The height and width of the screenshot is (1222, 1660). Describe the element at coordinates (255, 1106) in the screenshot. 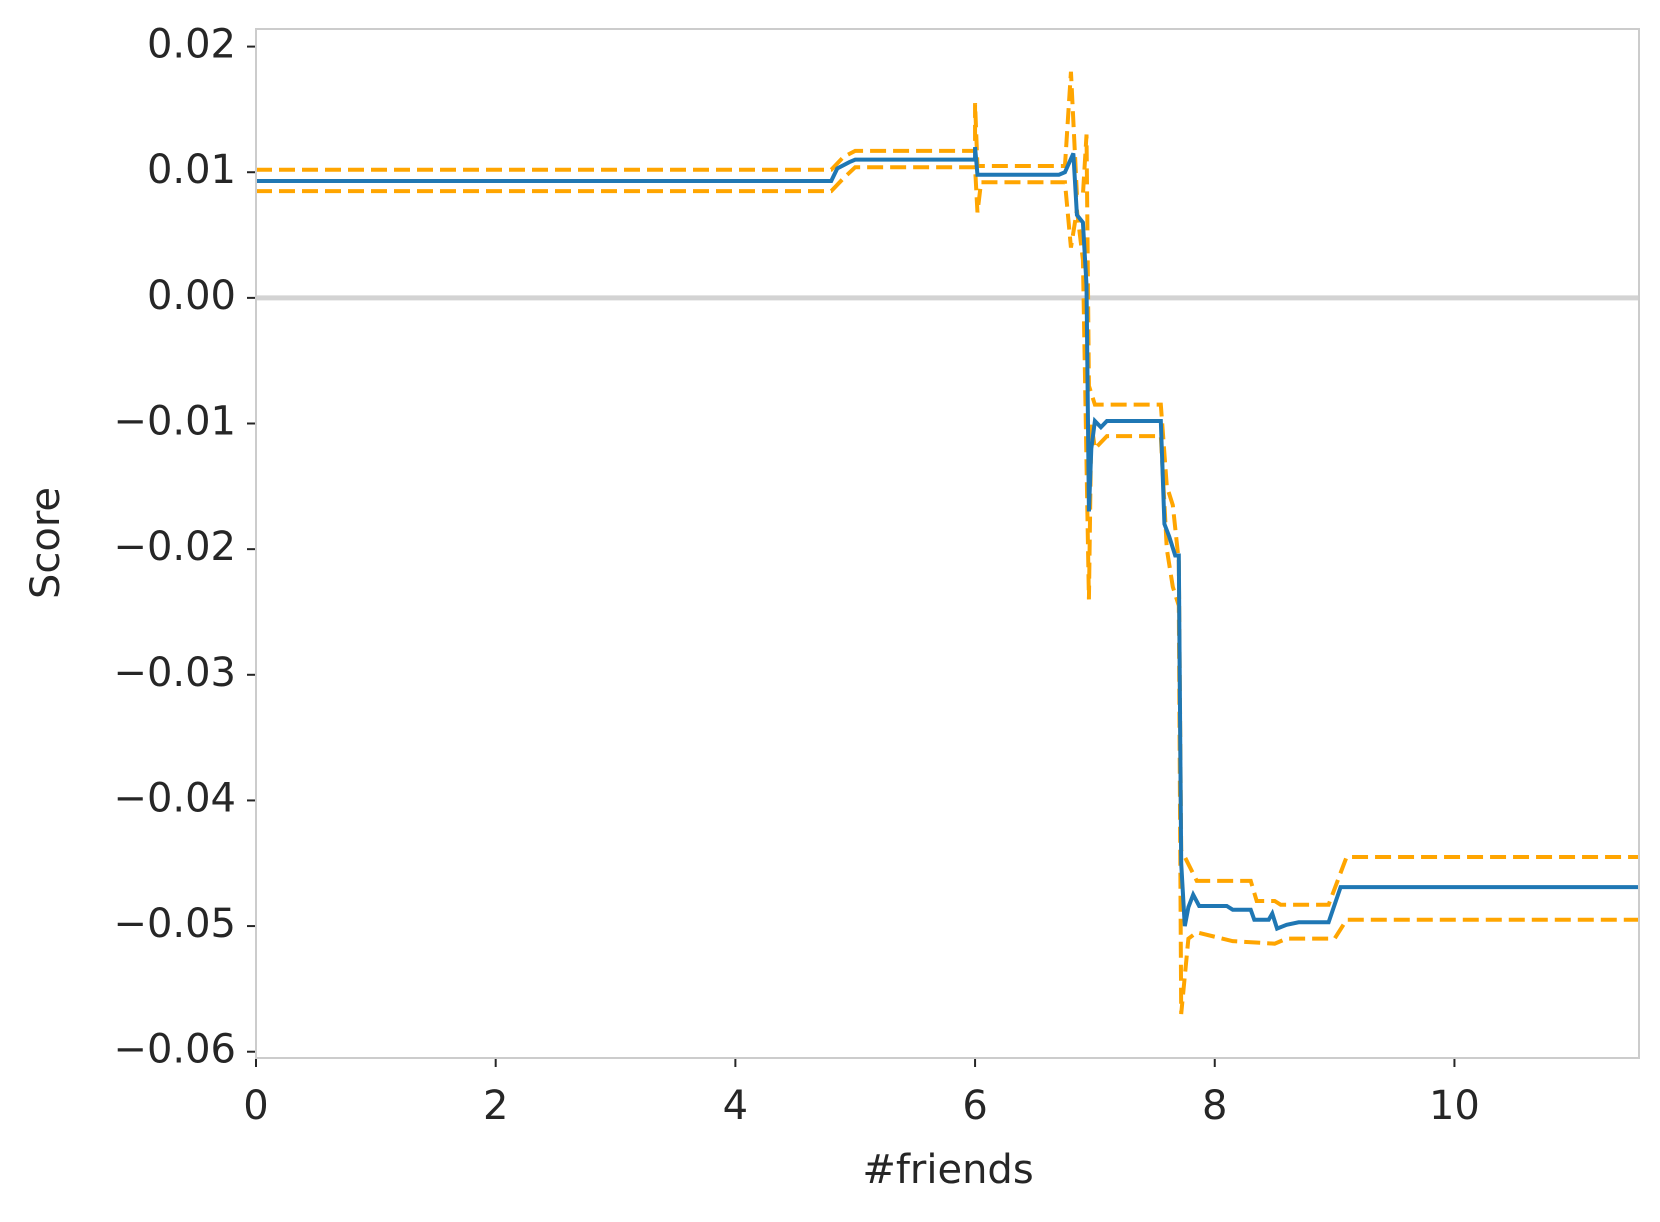

I see `x-tick-label: 0` at that location.